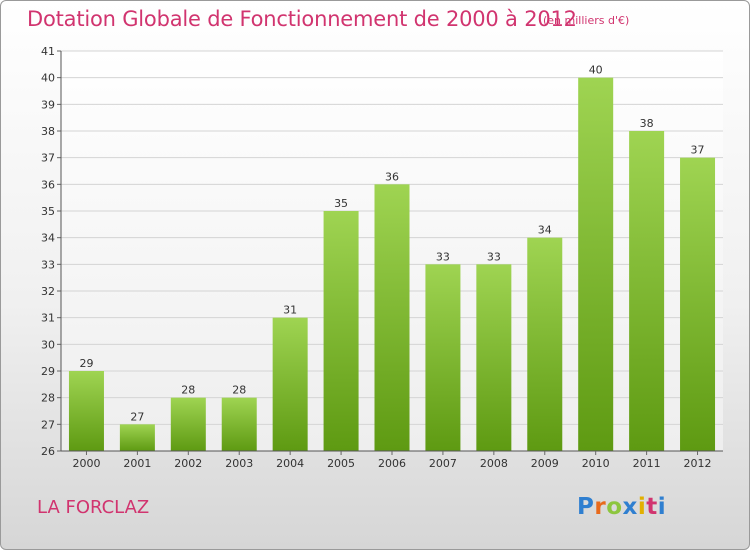  What do you see at coordinates (647, 463) in the screenshot?
I see `x-tick-label-2011: 2011` at bounding box center [647, 463].